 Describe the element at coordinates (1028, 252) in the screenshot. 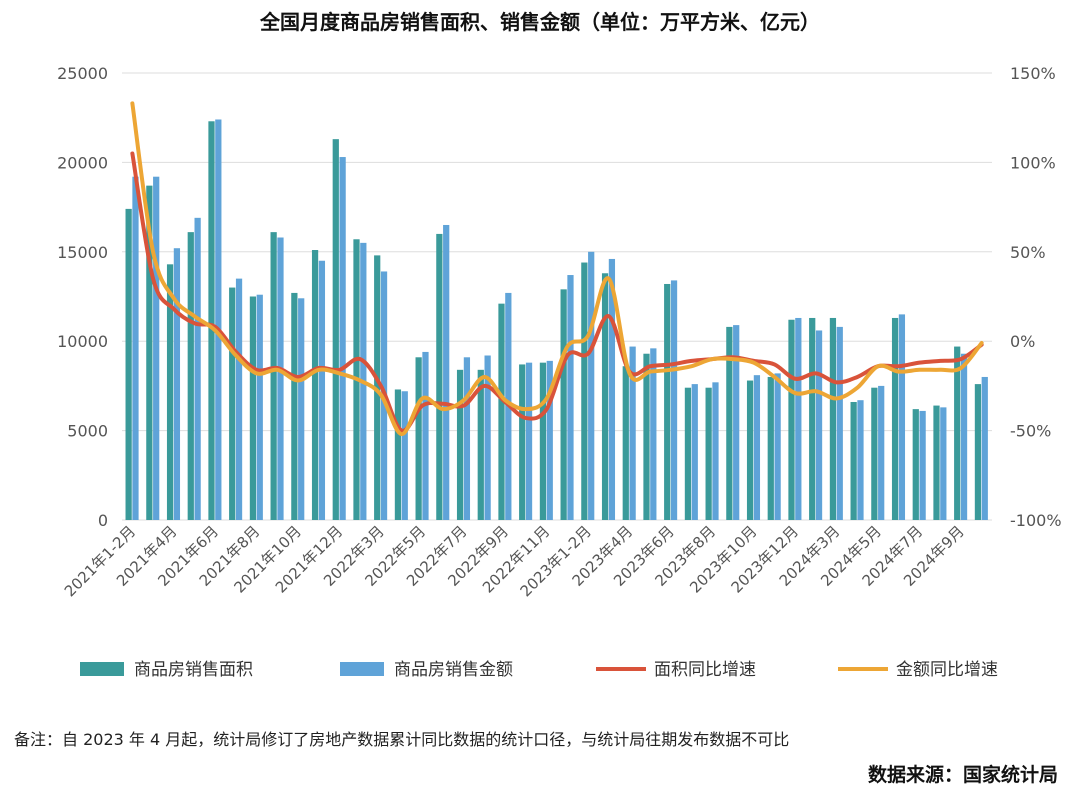

I see `y2-tick-label: 50%` at that location.